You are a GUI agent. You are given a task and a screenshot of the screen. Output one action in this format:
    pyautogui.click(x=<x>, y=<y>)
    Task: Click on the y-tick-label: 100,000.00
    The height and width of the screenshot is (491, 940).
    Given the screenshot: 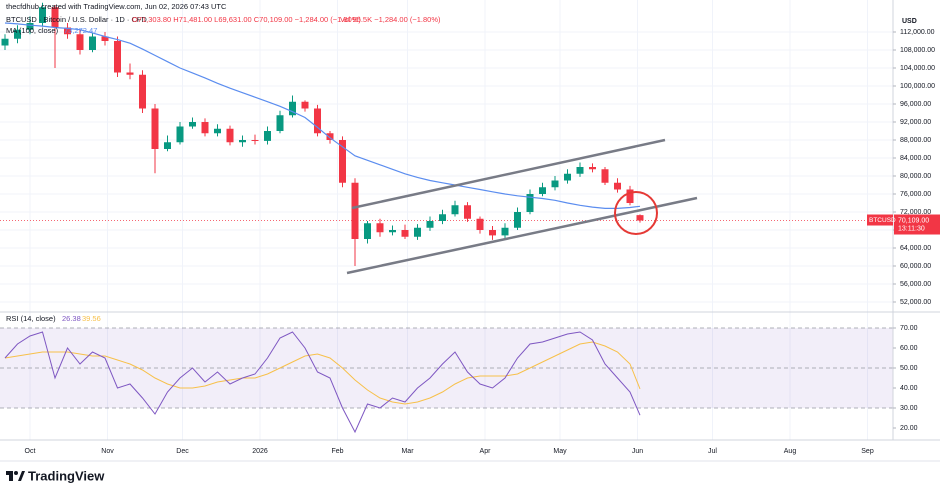 What is the action you would take?
    pyautogui.click(x=917, y=86)
    